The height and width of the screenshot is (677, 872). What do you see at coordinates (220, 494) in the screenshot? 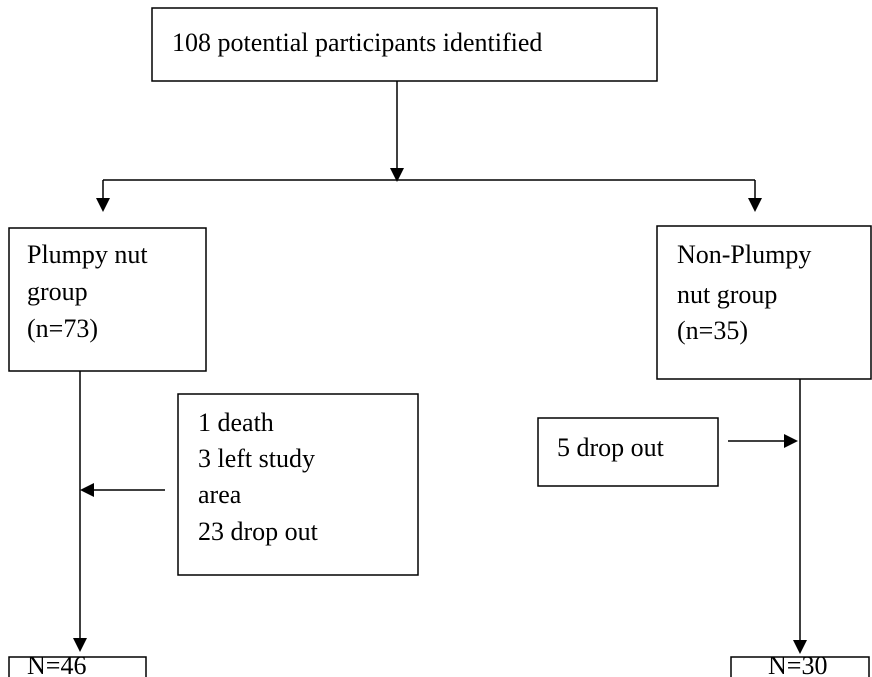
I see `node-text: area` at bounding box center [220, 494].